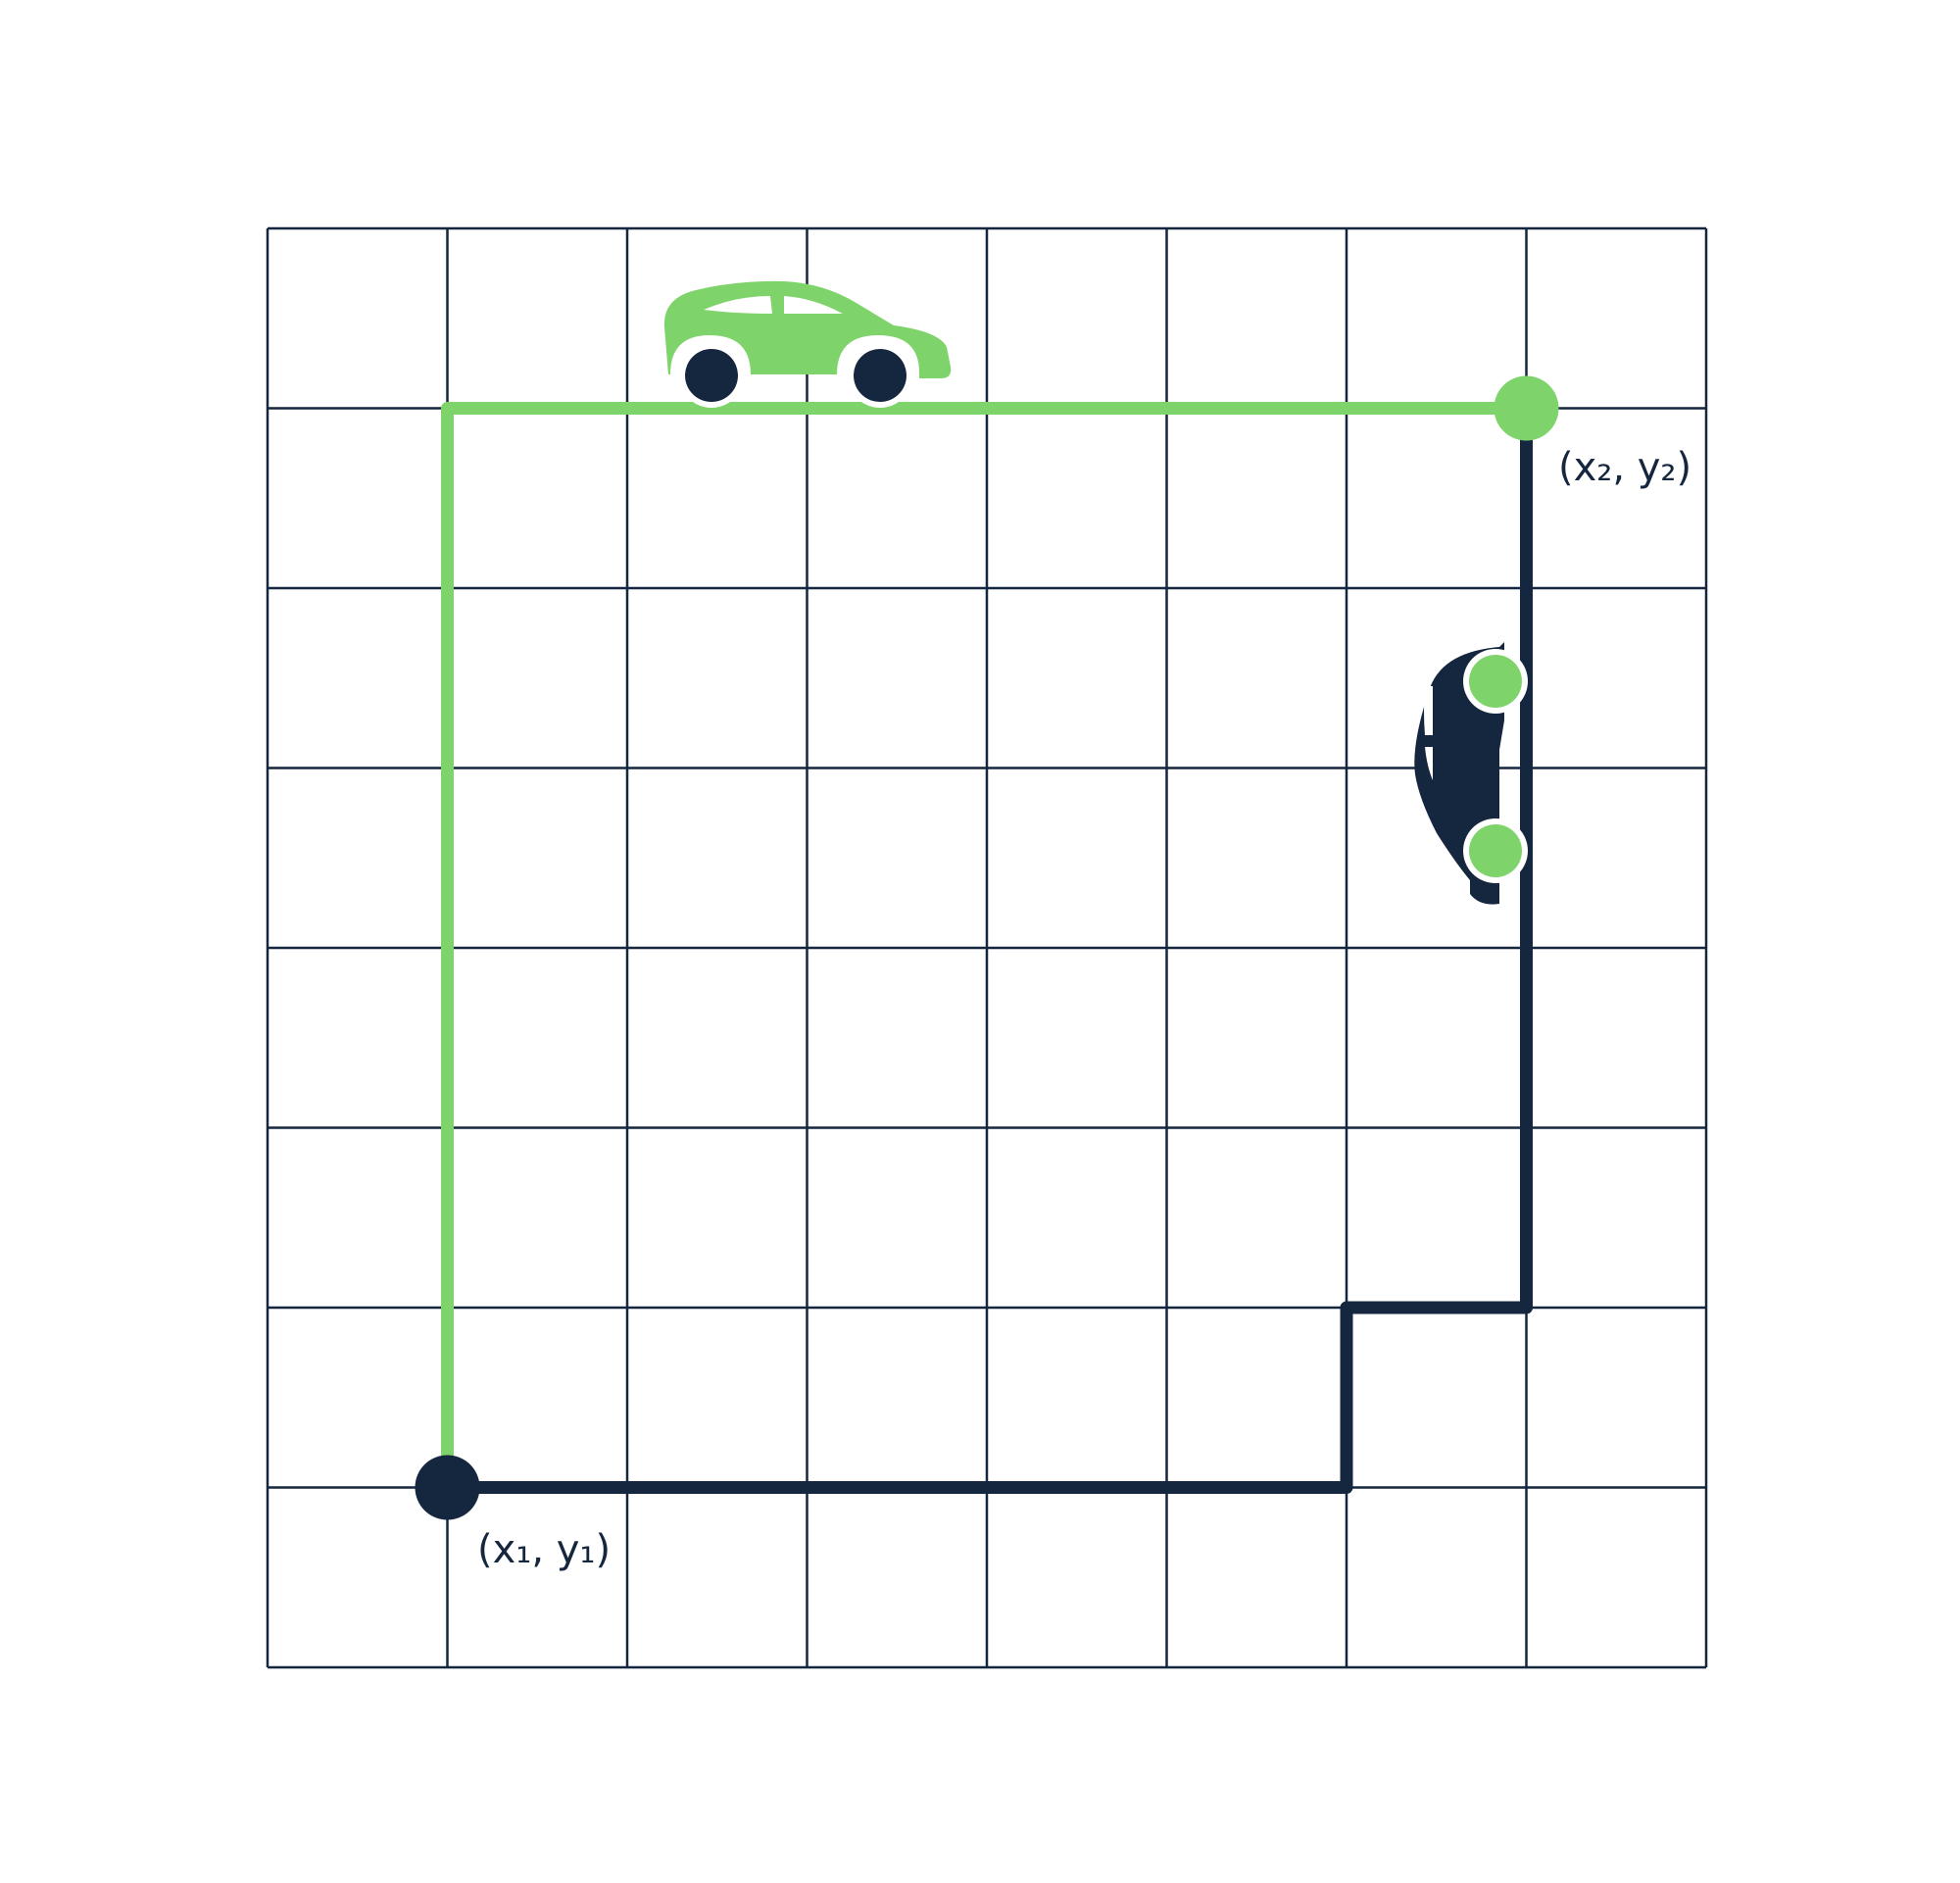  What do you see at coordinates (447, 1488) in the screenshot?
I see `start-point-marker` at bounding box center [447, 1488].